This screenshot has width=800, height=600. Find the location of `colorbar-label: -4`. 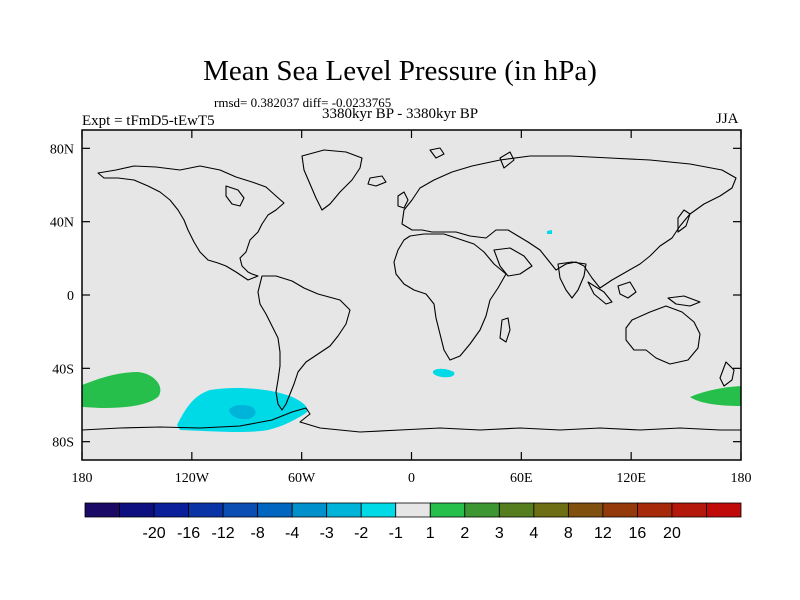

colorbar-label: -4 is located at coordinates (292, 533).